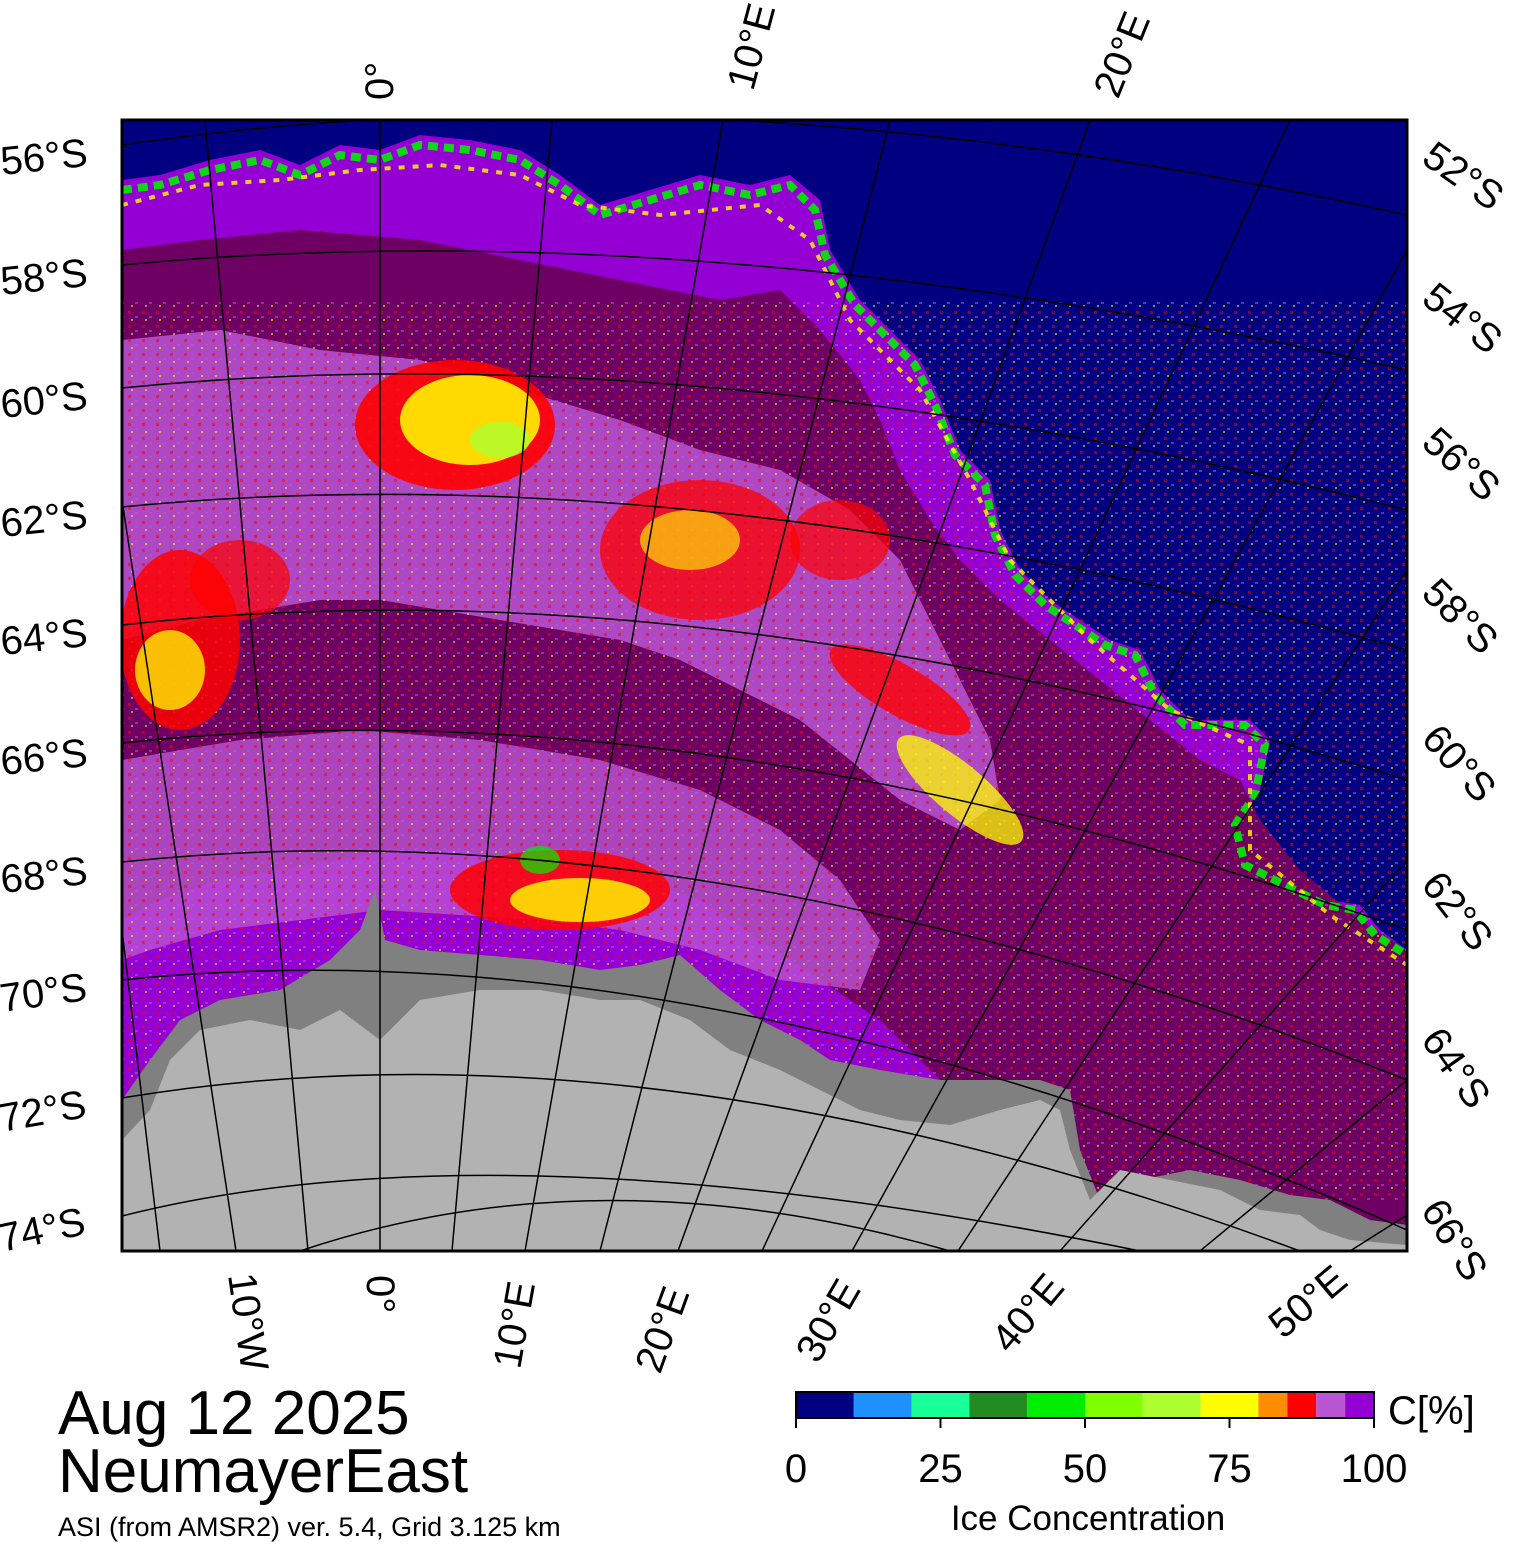 This screenshot has width=1518, height=1544. What do you see at coordinates (1085, 1469) in the screenshot?
I see `colorbar-tick-label: 50` at bounding box center [1085, 1469].